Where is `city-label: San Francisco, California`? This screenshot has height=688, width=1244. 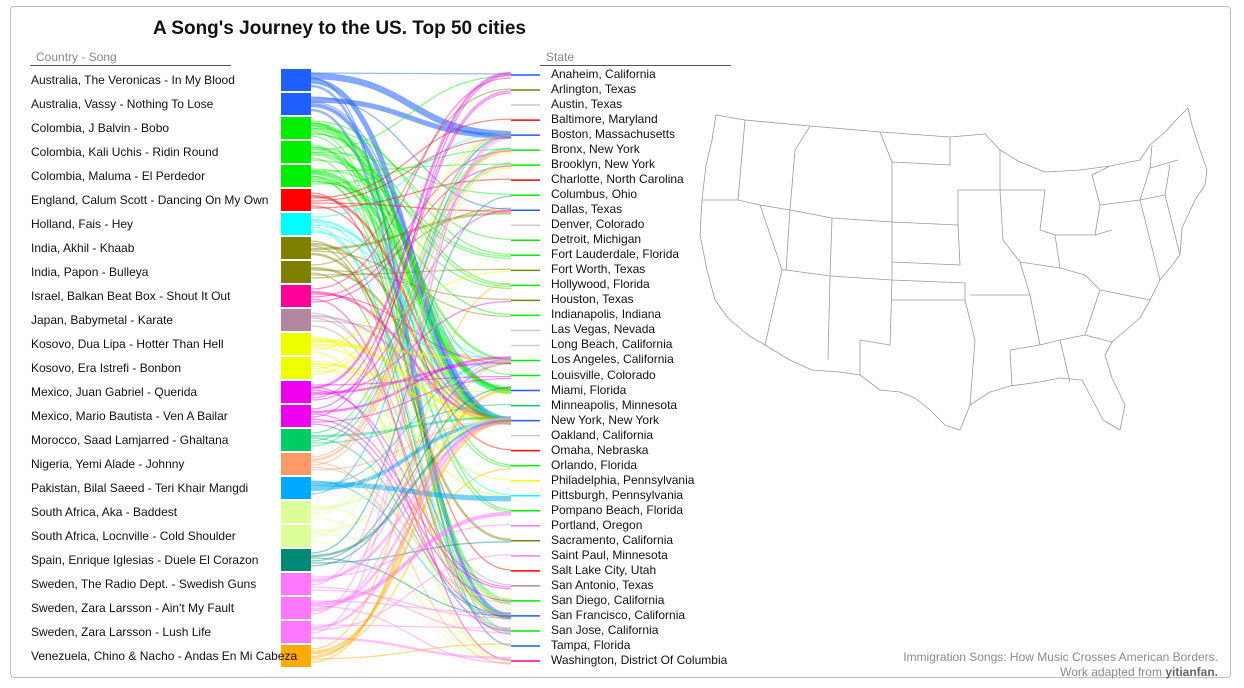
city-label: San Francisco, California is located at coordinates (618, 614).